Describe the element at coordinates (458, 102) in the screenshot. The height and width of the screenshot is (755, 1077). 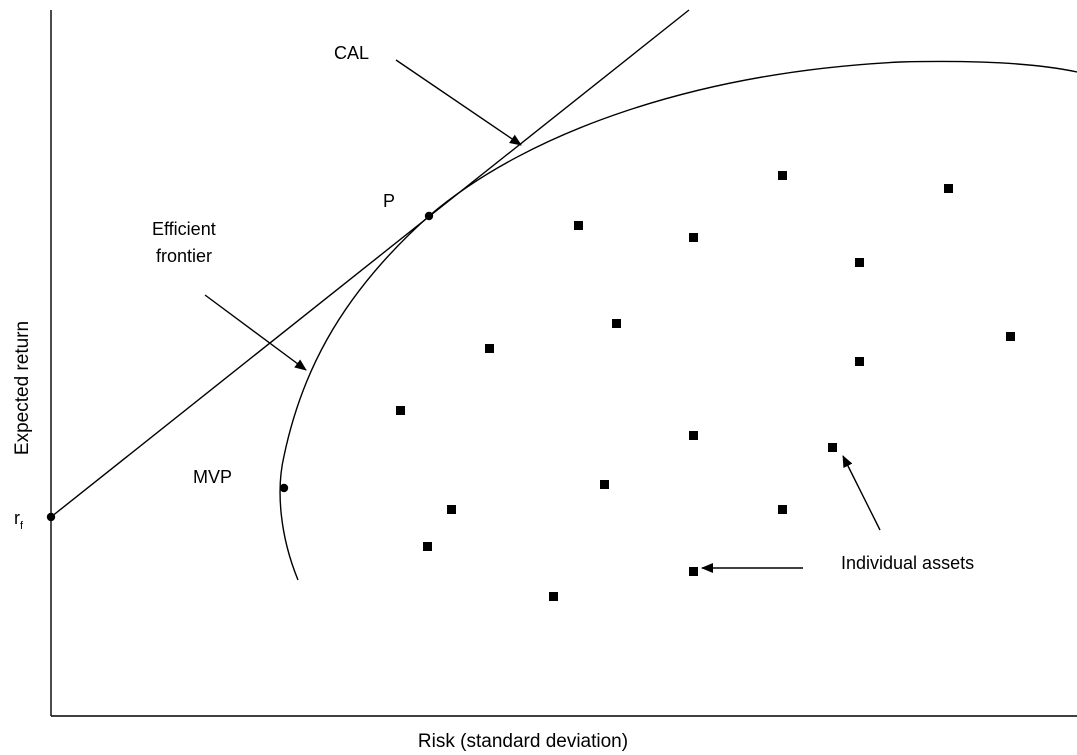
I see `cal-arrow` at that location.